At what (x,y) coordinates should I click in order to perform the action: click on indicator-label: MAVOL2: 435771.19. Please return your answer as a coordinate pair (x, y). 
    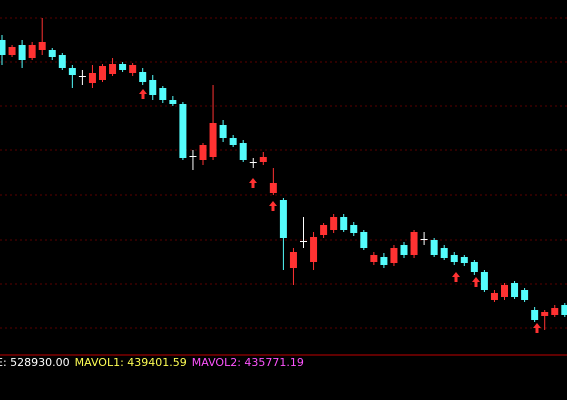
    Looking at the image, I should click on (248, 362).